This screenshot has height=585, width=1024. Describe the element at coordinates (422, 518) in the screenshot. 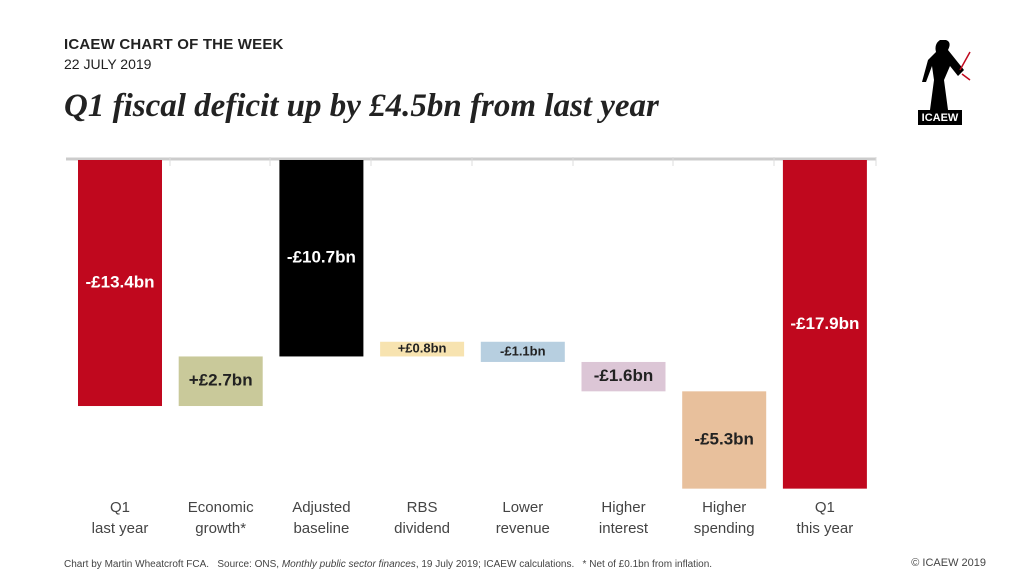

I see `x-tick-label: RBS dividend` at that location.